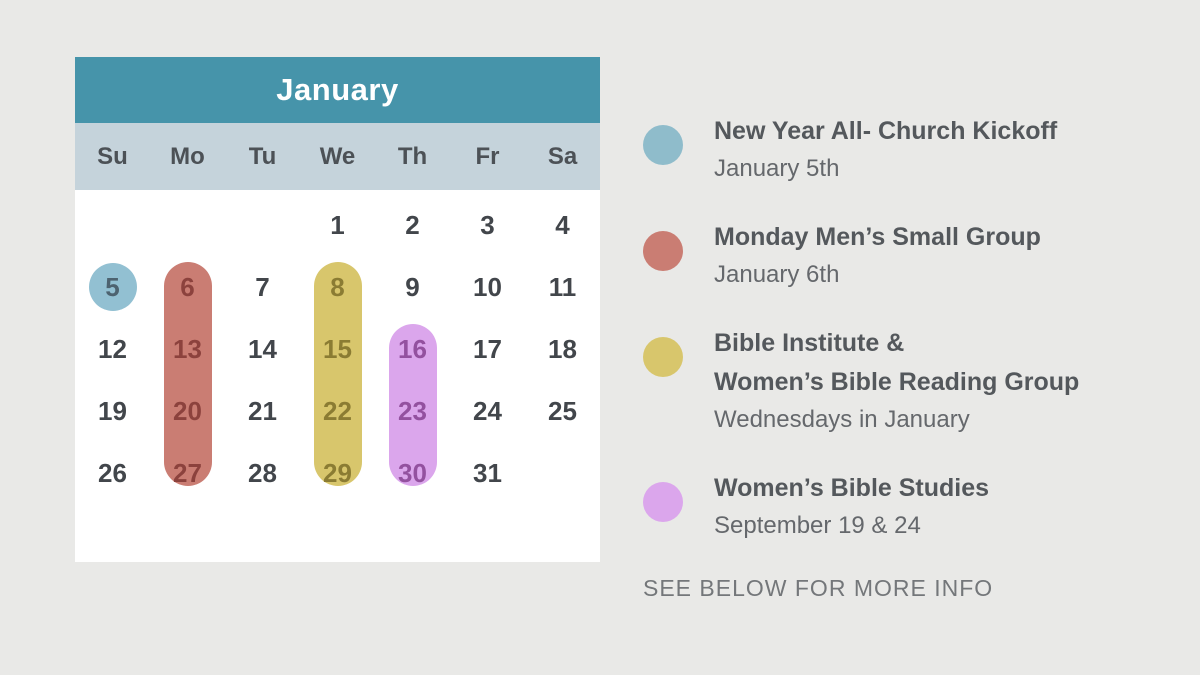 Image resolution: width=1200 pixels, height=675 pixels. I want to click on legend-entry-title: New Year All- Church Kickoff, so click(886, 131).